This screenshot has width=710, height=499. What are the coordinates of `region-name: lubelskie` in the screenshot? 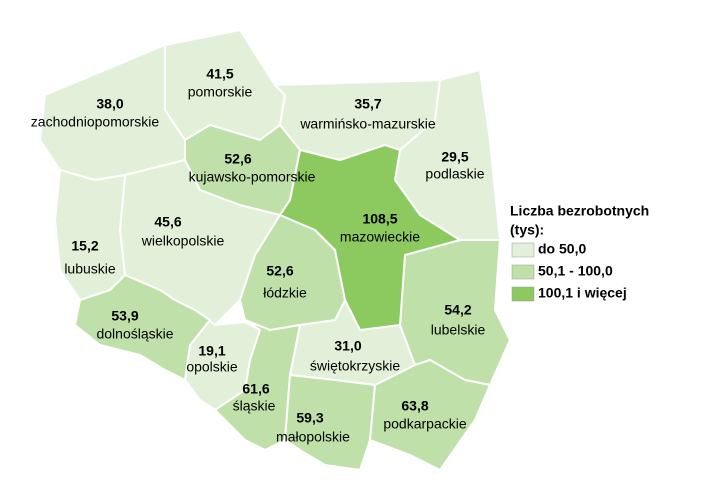 It's located at (458, 330).